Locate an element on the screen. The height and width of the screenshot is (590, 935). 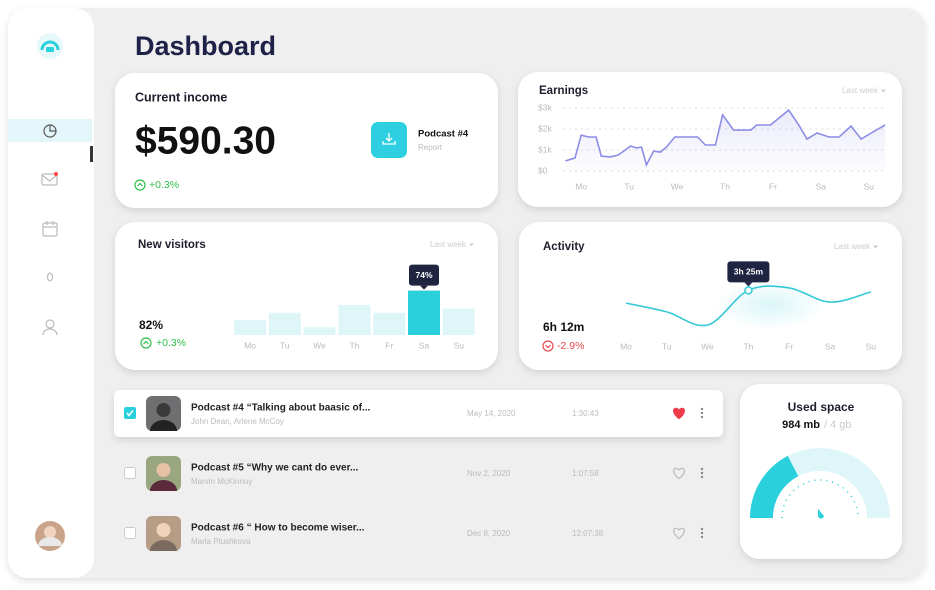
gauge-fill is located at coordinates (774, 486).